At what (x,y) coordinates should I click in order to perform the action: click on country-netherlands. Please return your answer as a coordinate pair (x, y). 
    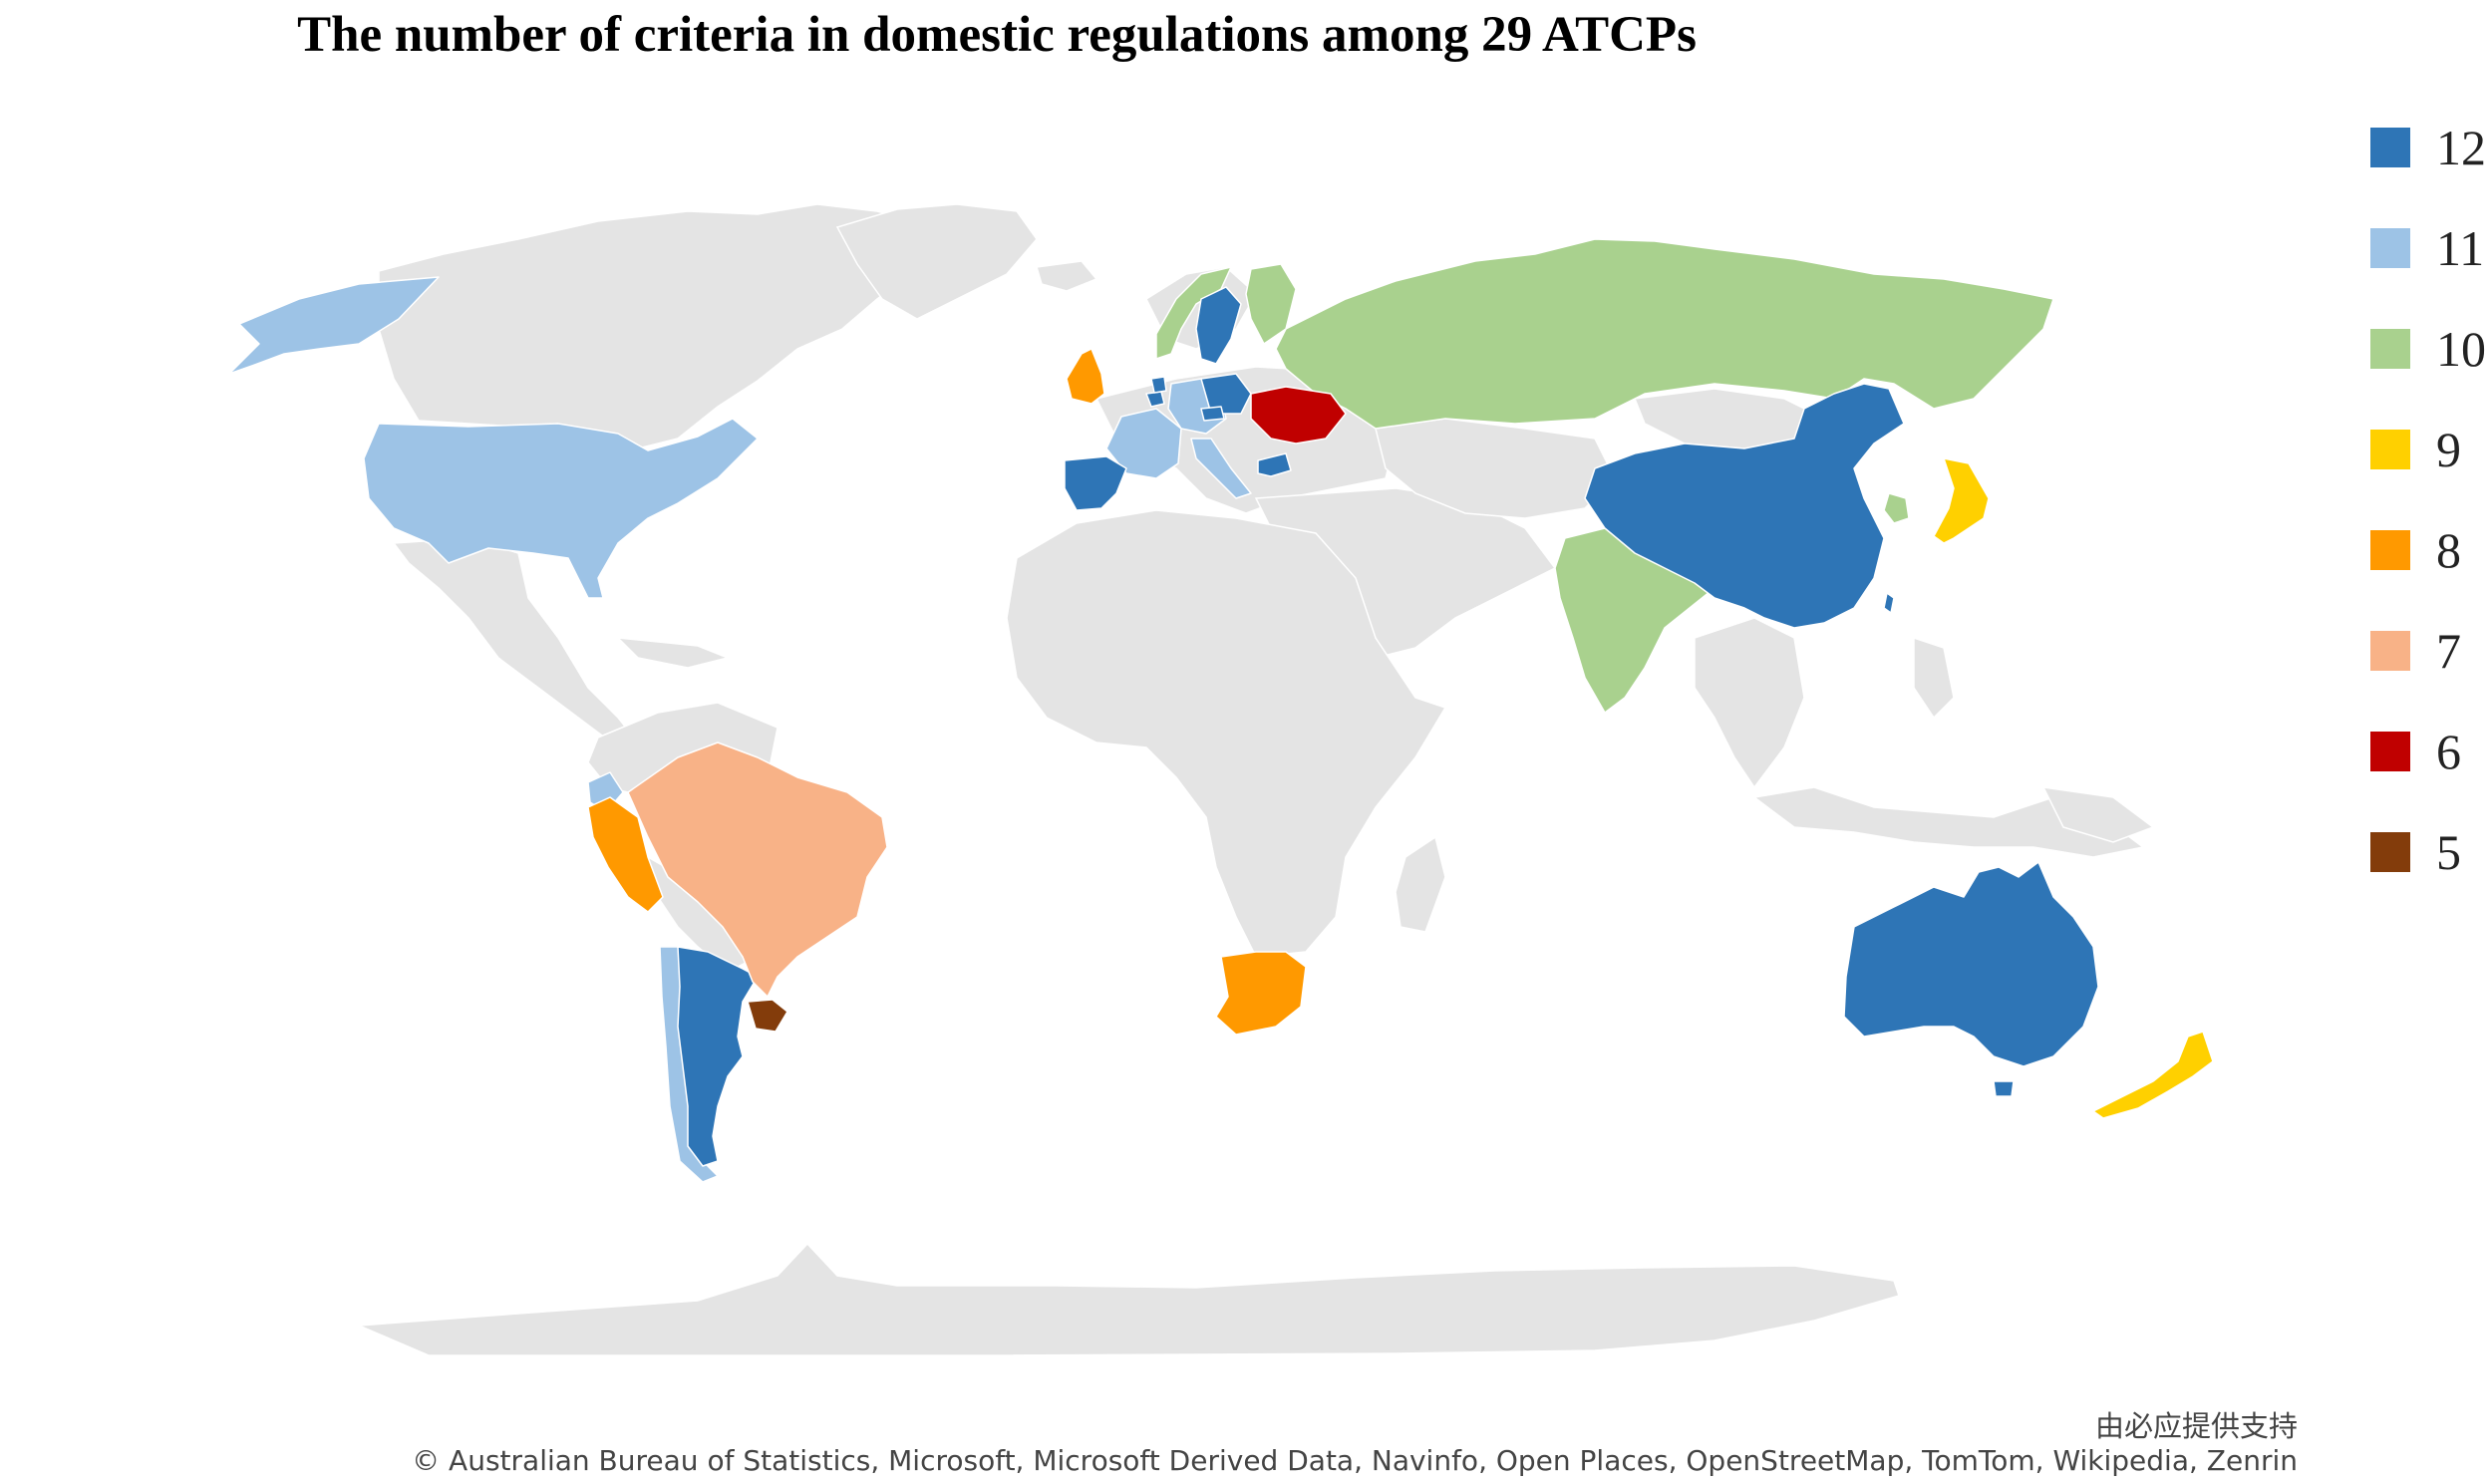
    Looking at the image, I should click on (1158, 385).